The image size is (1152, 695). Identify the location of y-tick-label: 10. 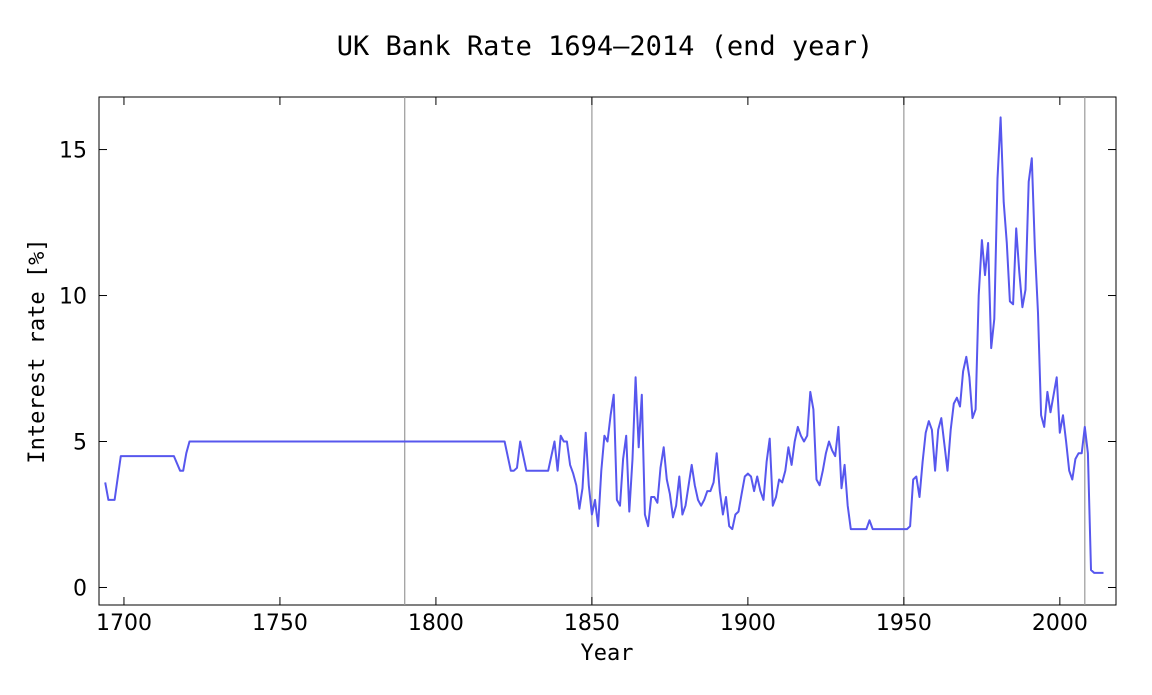
(73, 297).